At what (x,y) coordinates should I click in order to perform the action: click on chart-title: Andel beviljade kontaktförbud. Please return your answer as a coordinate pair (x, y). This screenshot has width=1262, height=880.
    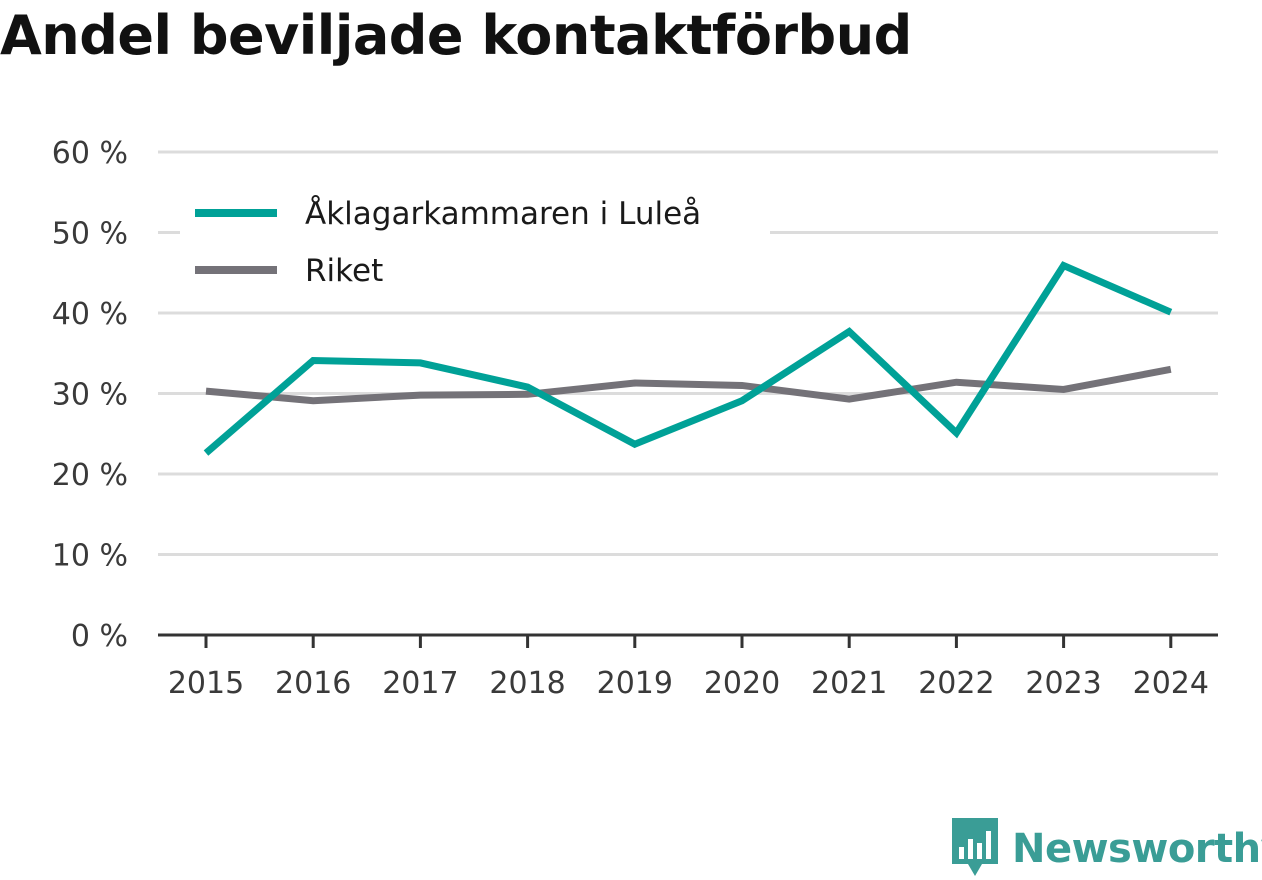
    Looking at the image, I should click on (456, 35).